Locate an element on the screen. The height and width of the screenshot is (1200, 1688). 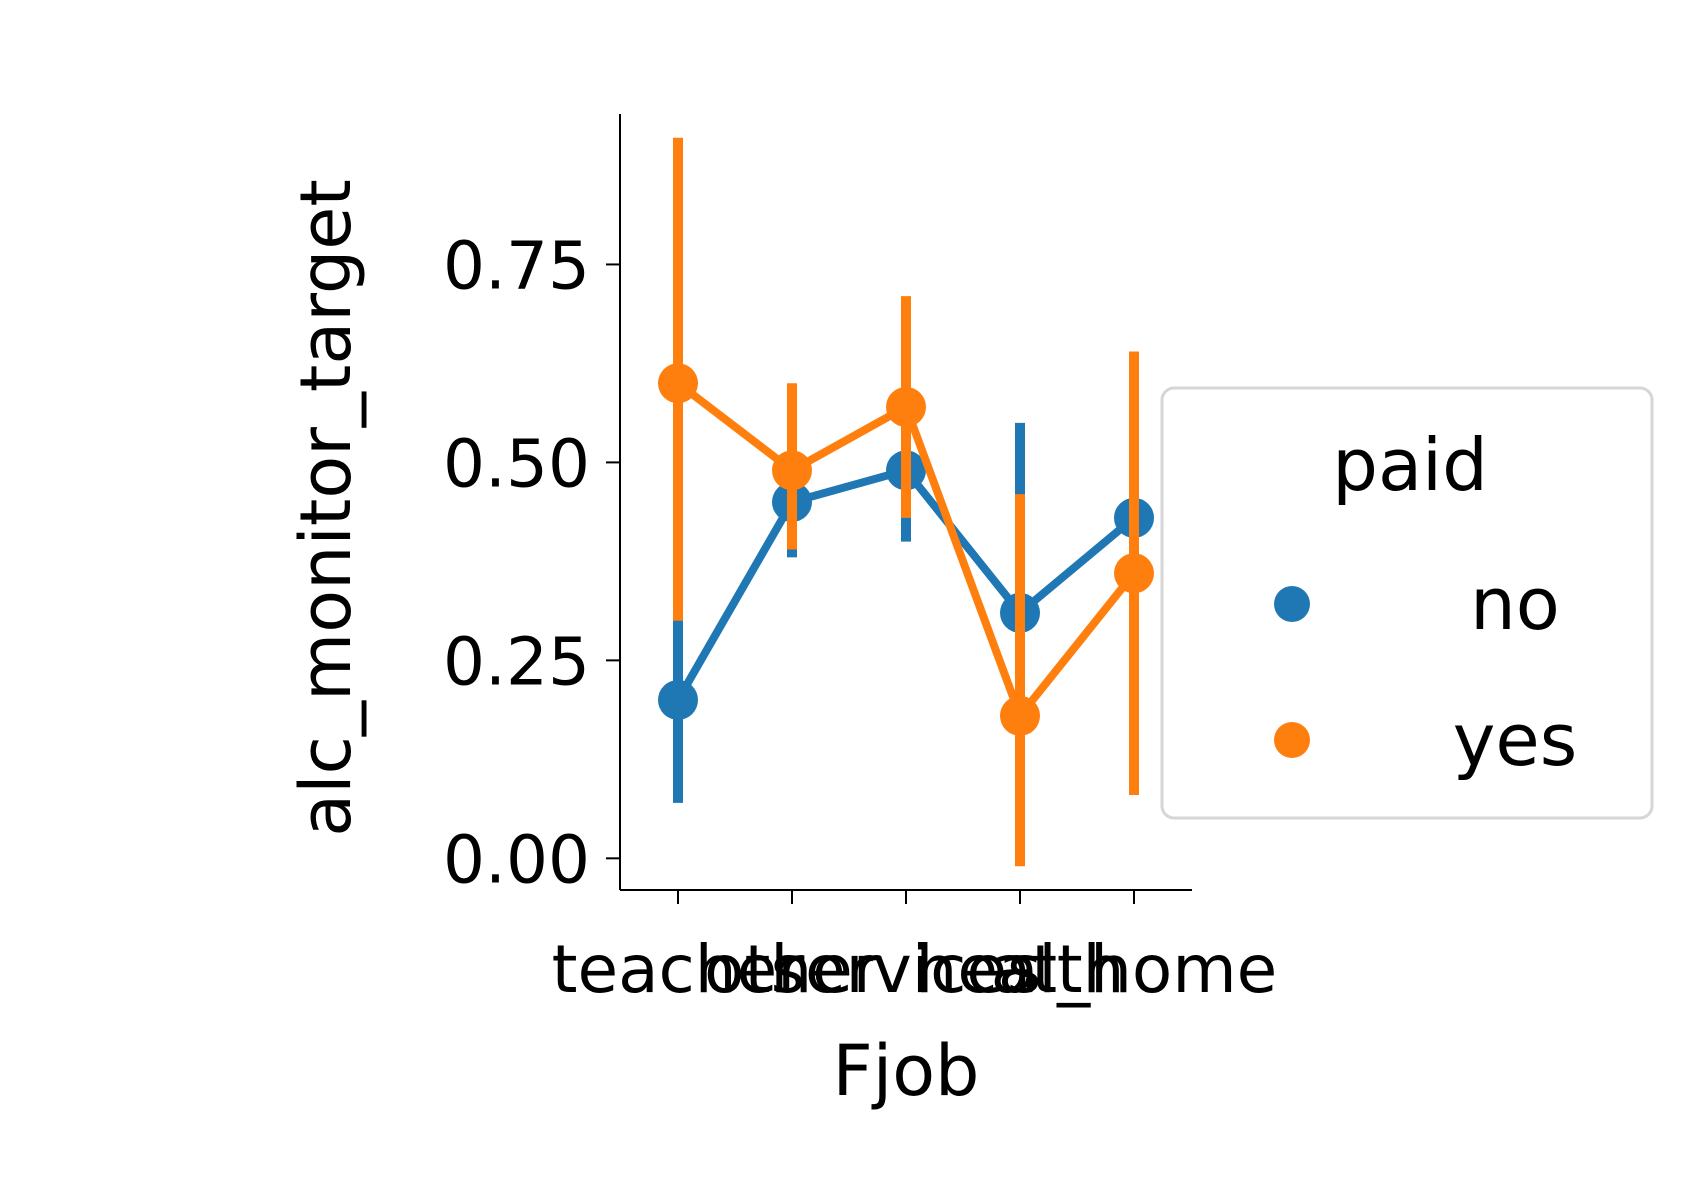
legend: paid no yes is located at coordinates (1407, 603).